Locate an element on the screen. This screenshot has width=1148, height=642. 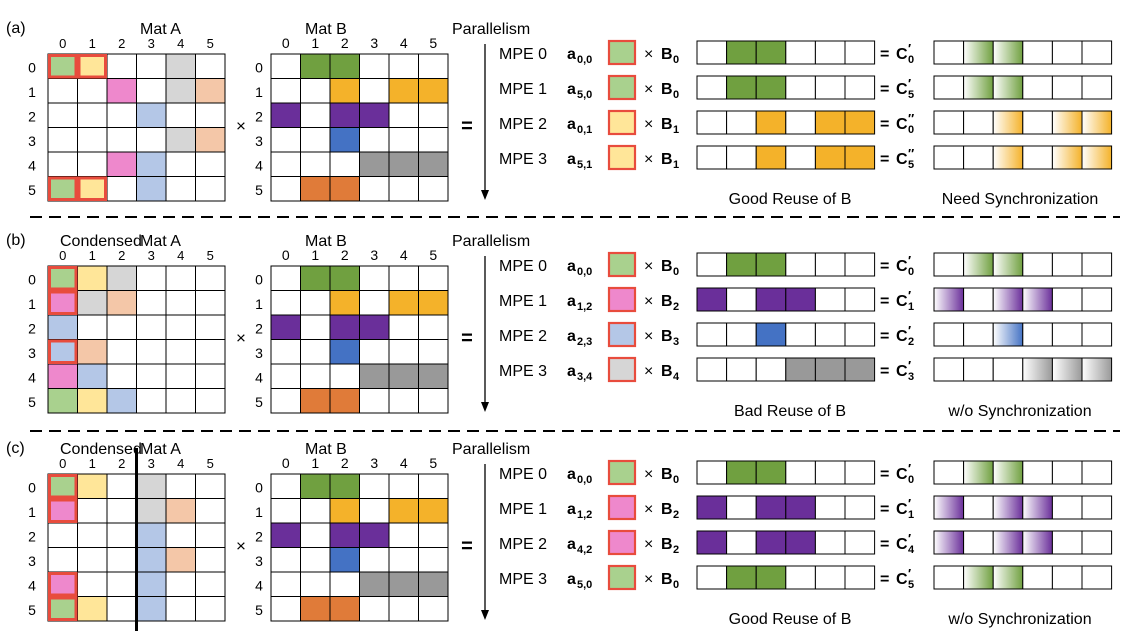
a-element: a is located at coordinates (571, 124).